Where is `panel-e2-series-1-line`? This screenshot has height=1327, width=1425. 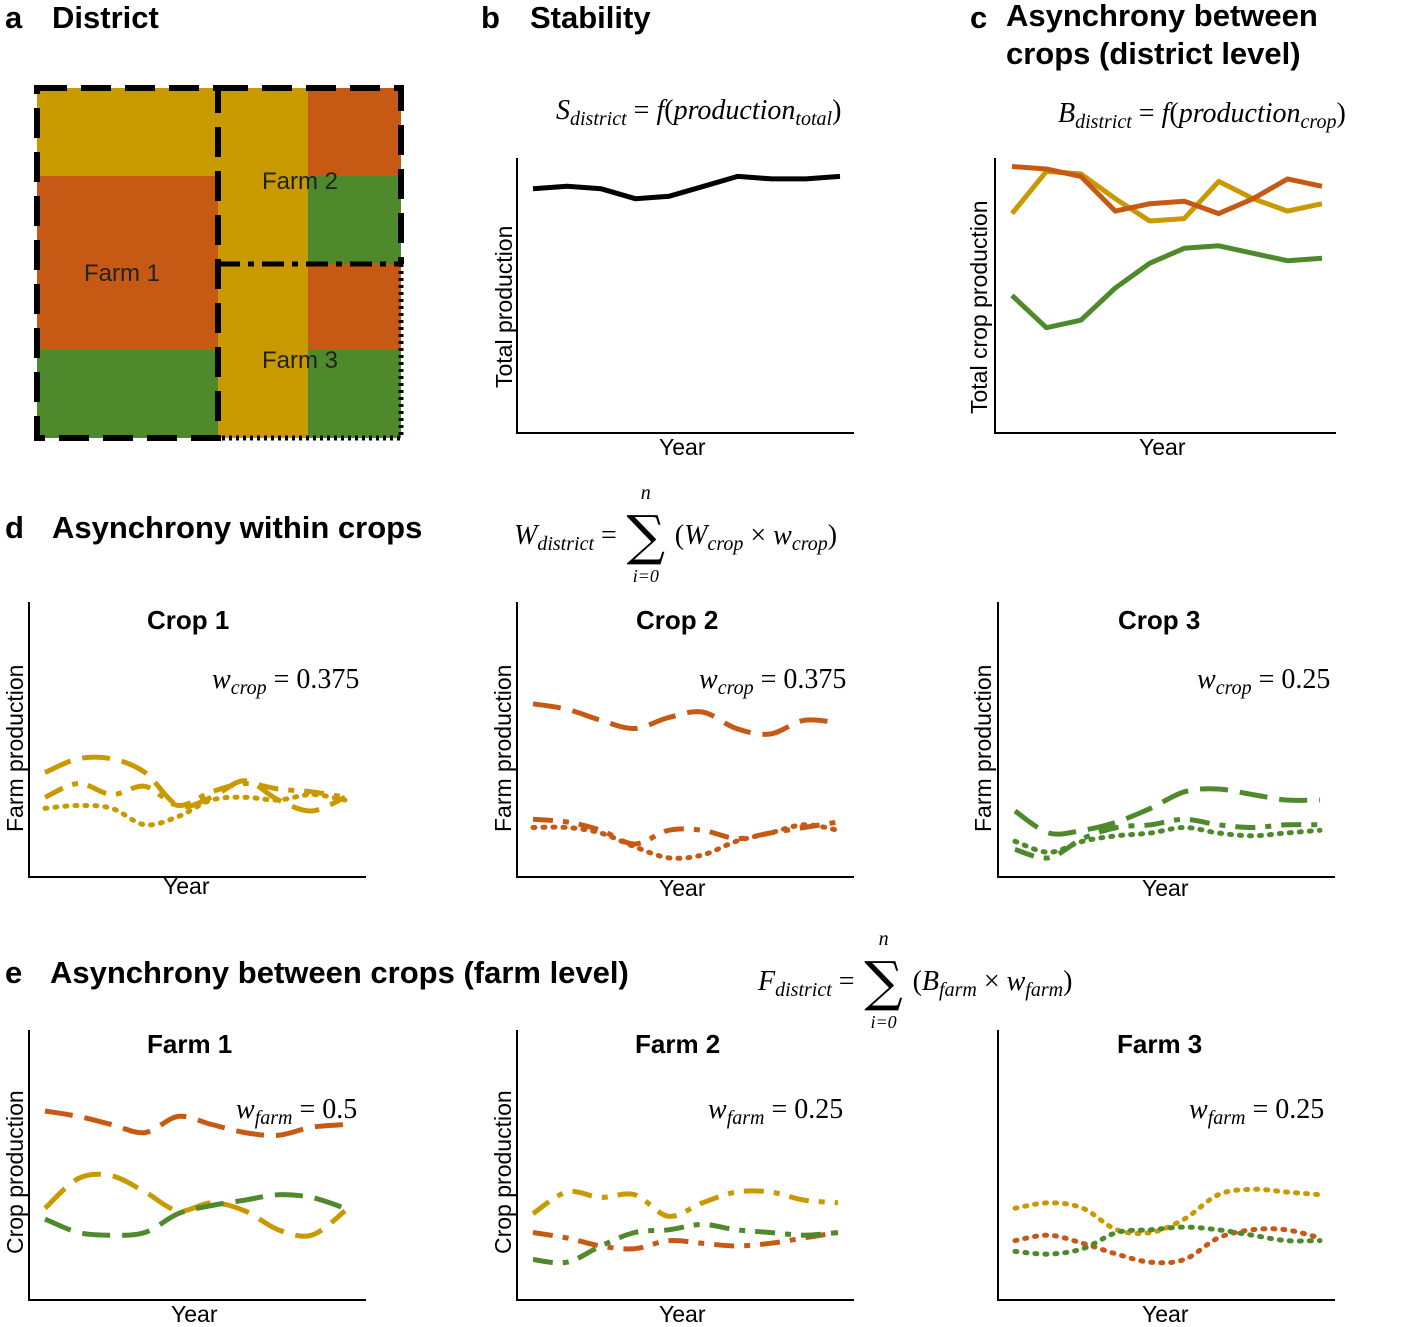 panel-e2-series-1-line is located at coordinates (685, 1203).